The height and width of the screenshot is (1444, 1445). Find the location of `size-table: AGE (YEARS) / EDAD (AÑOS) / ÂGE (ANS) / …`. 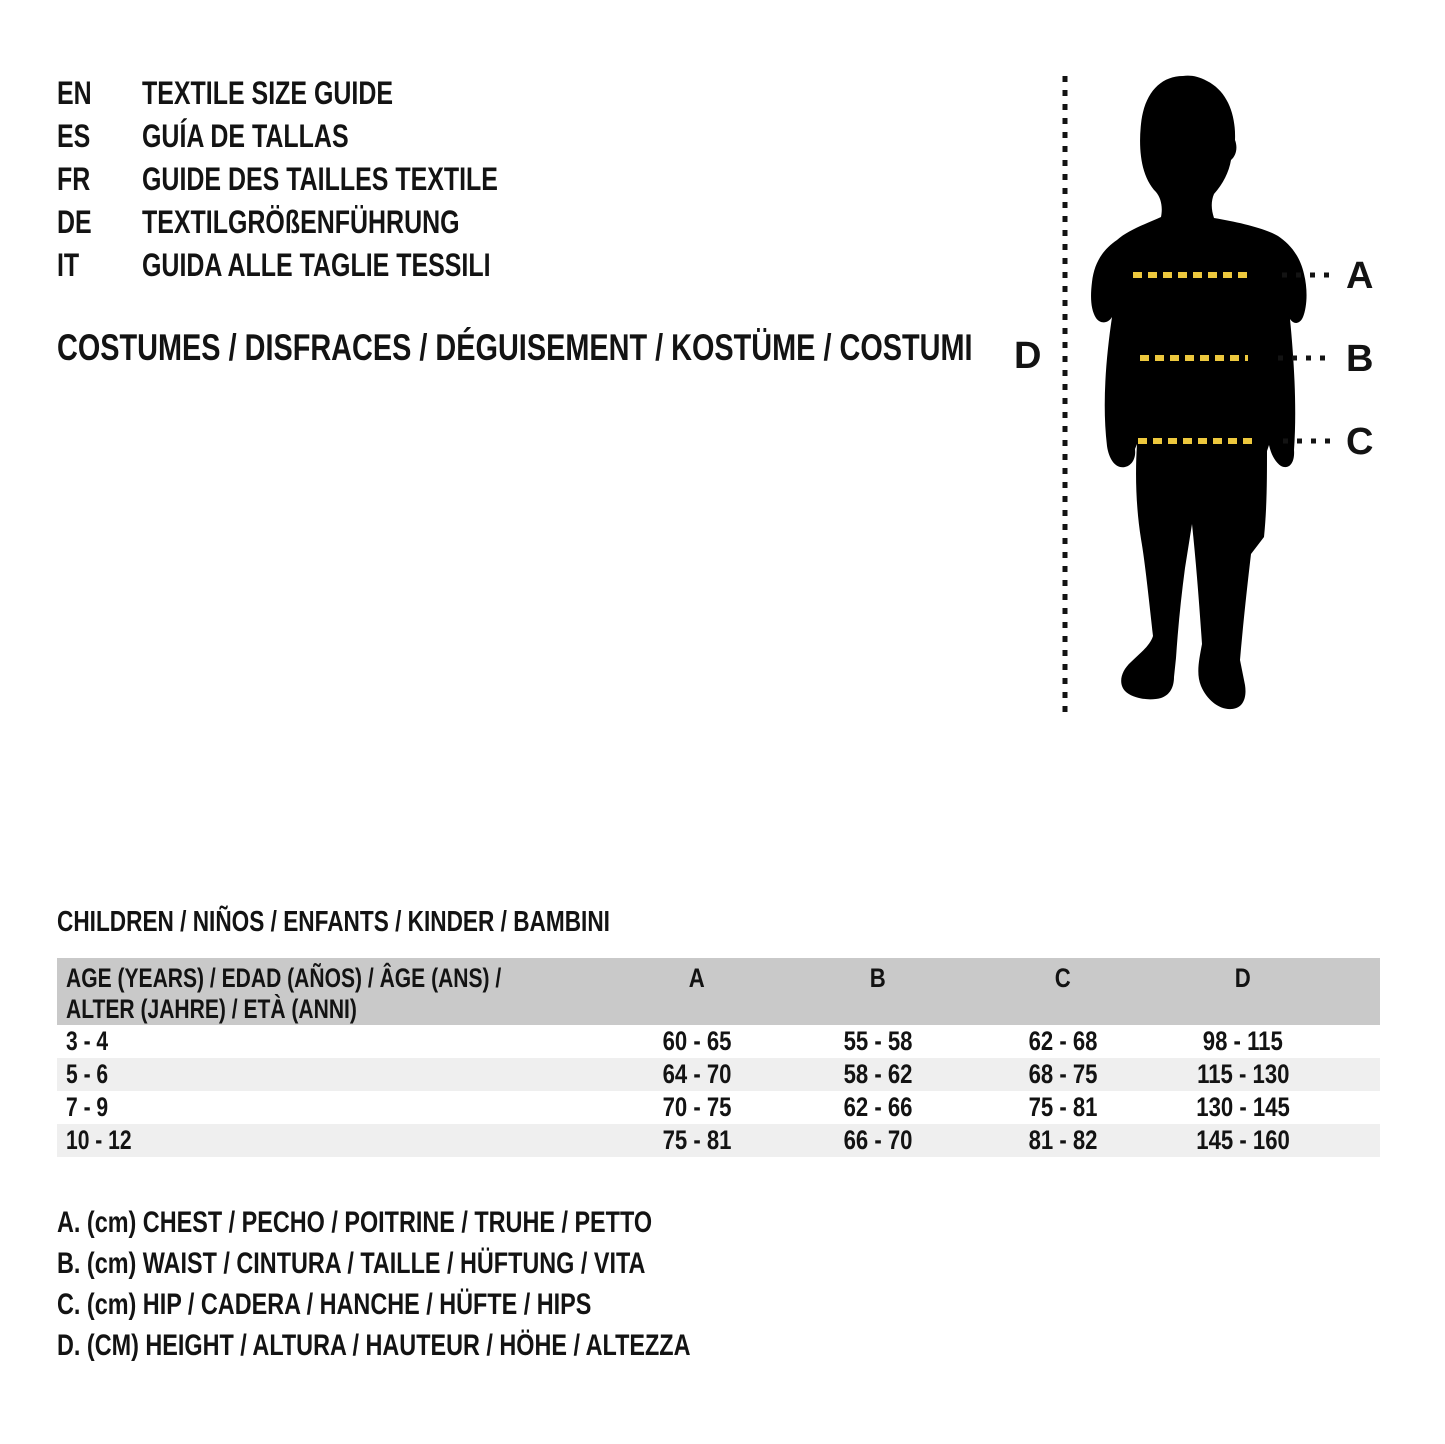

size-table: AGE (YEARS) / EDAD (AÑOS) / ÂGE (ANS) / … is located at coordinates (718, 1057).